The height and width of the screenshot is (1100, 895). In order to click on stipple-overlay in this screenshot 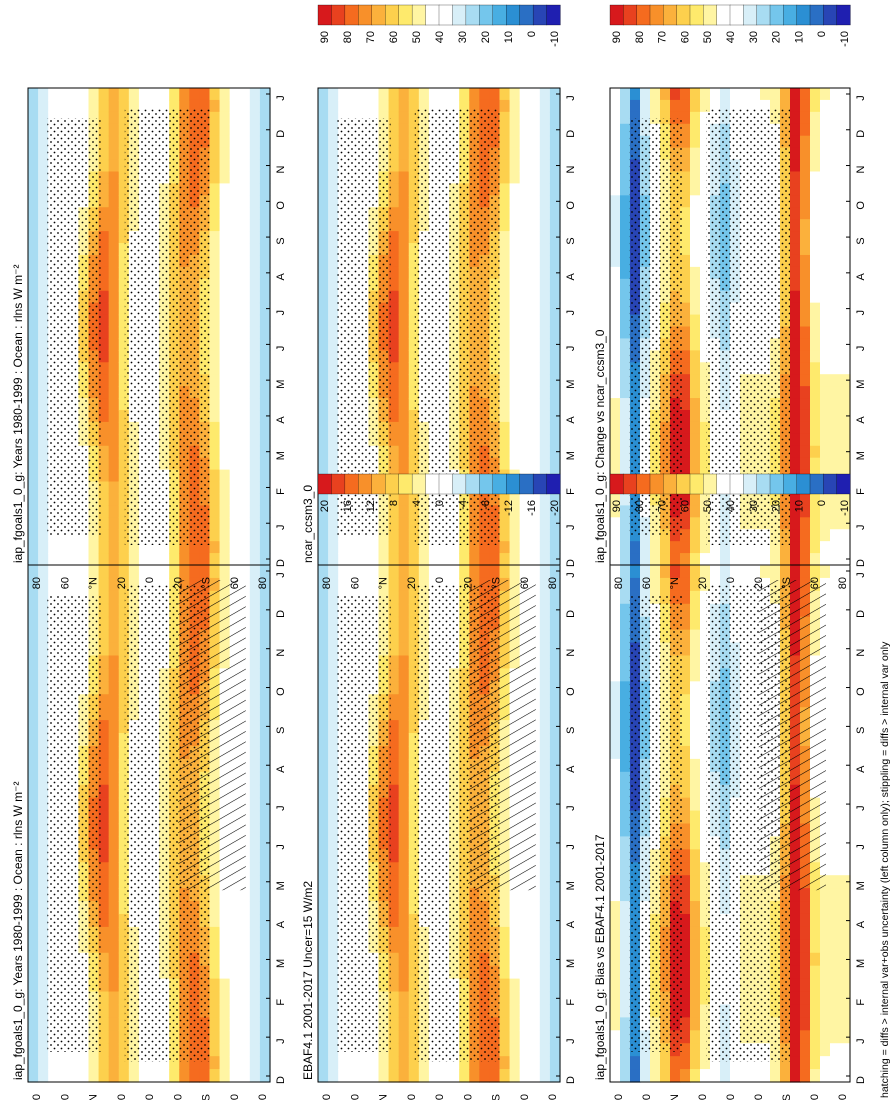, I will do `click(364, 823)`.